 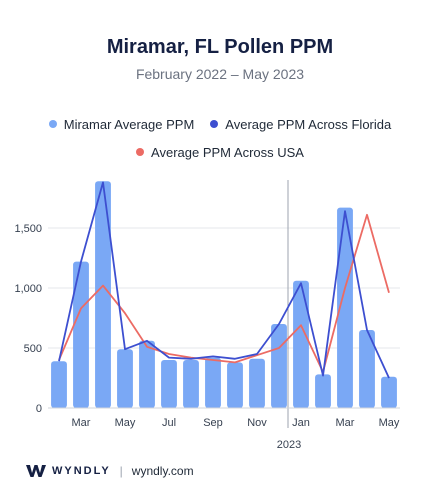 What do you see at coordinates (220, 47) in the screenshot?
I see `chart-title: Miramar, FL Pollen PPM` at bounding box center [220, 47].